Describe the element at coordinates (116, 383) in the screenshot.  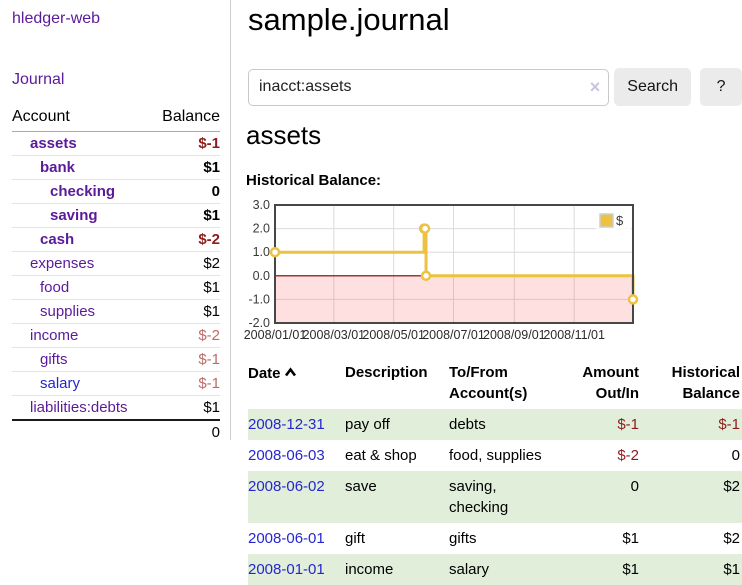
I see `account-row: salary $-1` at that location.